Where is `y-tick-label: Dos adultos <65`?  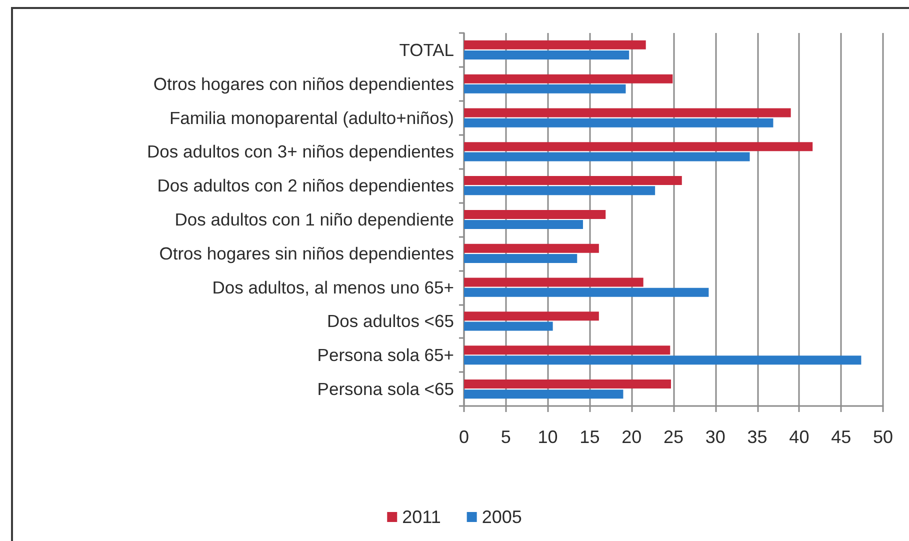
y-tick-label: Dos adultos <65 is located at coordinates (390, 321).